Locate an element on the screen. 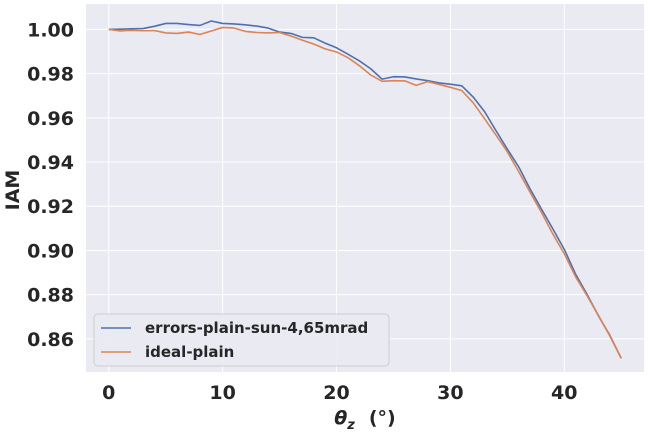 The width and height of the screenshot is (648, 432). x-axis-label-unit: (°) is located at coordinates (382, 418).